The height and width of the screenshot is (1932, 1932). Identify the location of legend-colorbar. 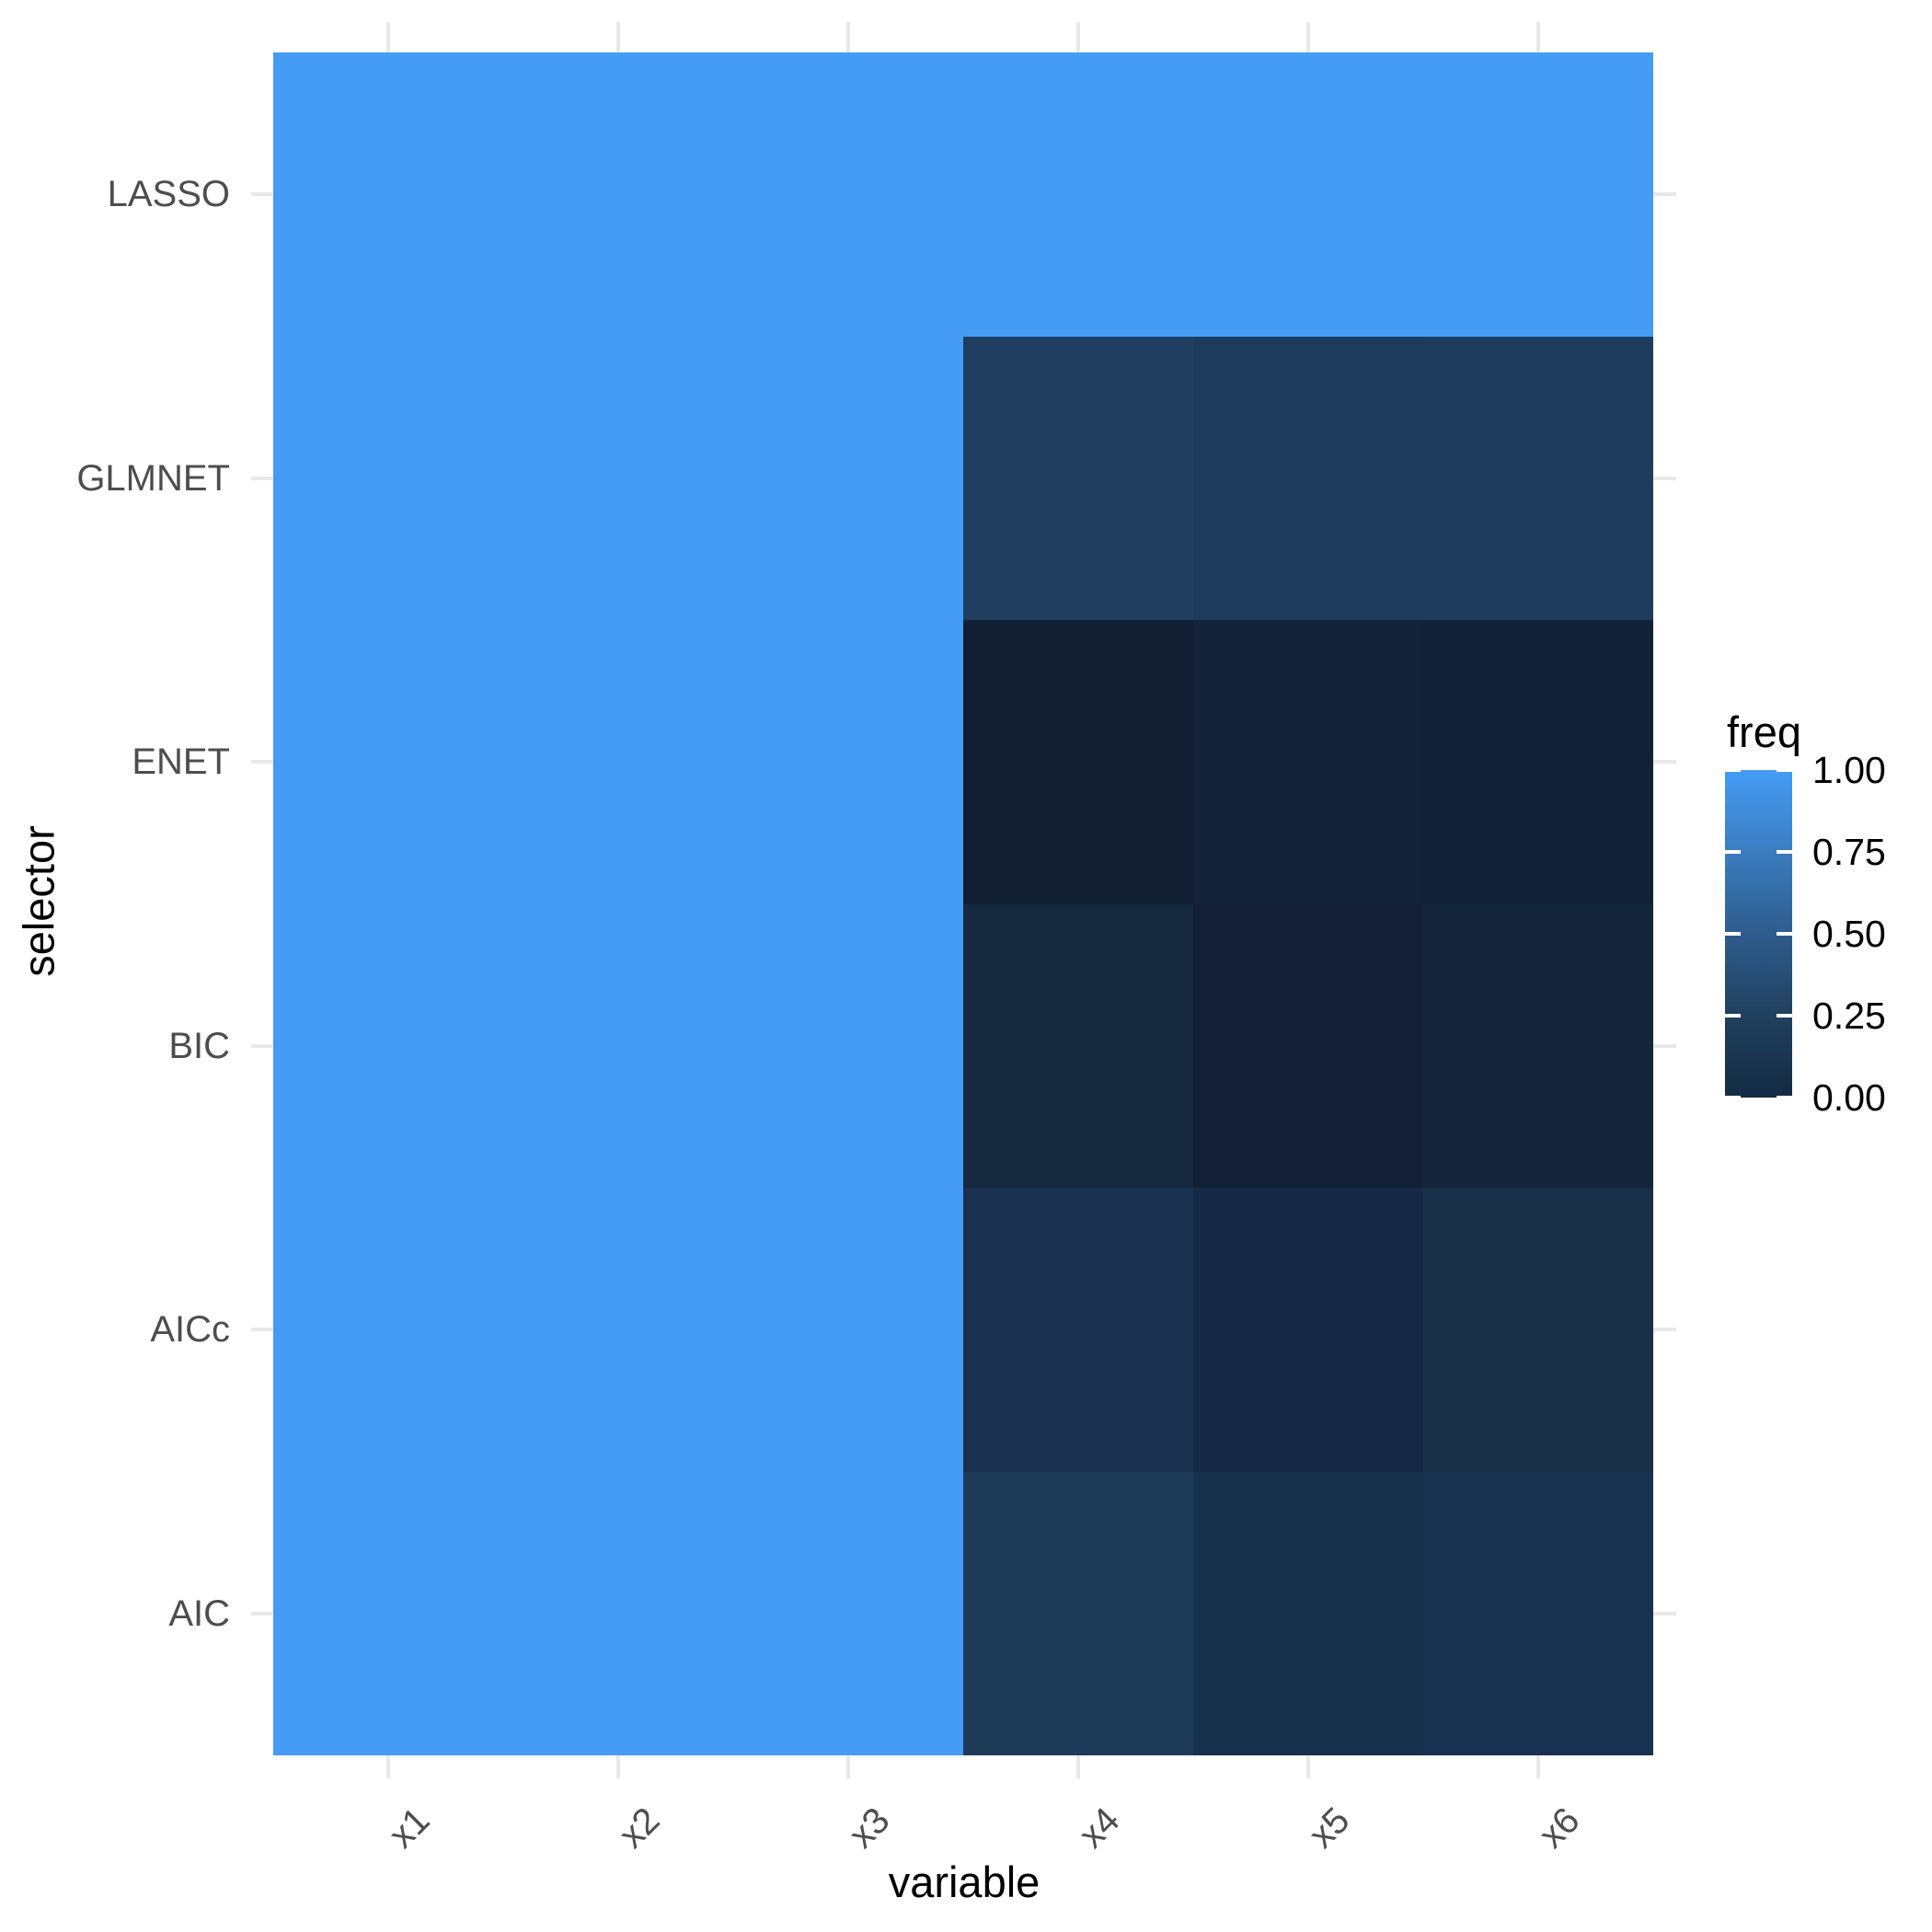
(1758, 934).